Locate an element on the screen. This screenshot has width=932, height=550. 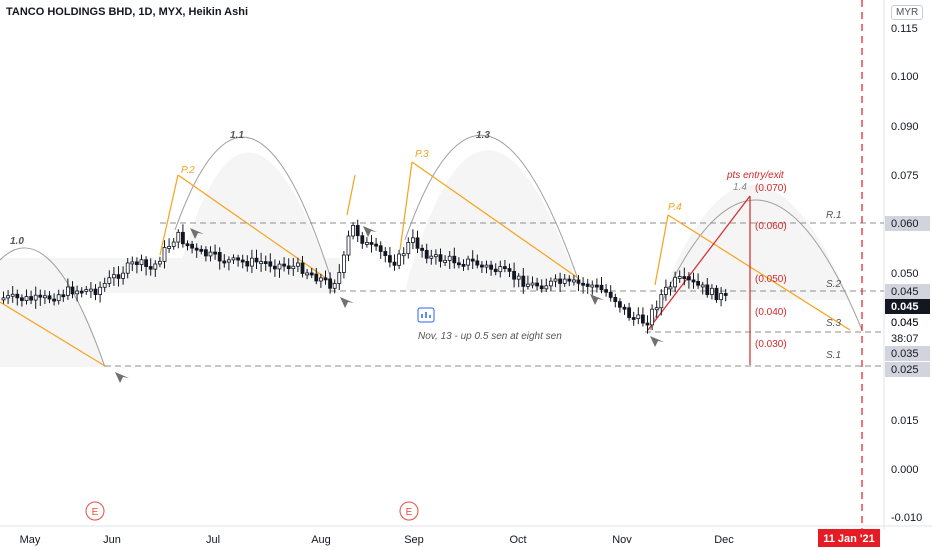
earnings-marker-sep: E is located at coordinates (409, 511).